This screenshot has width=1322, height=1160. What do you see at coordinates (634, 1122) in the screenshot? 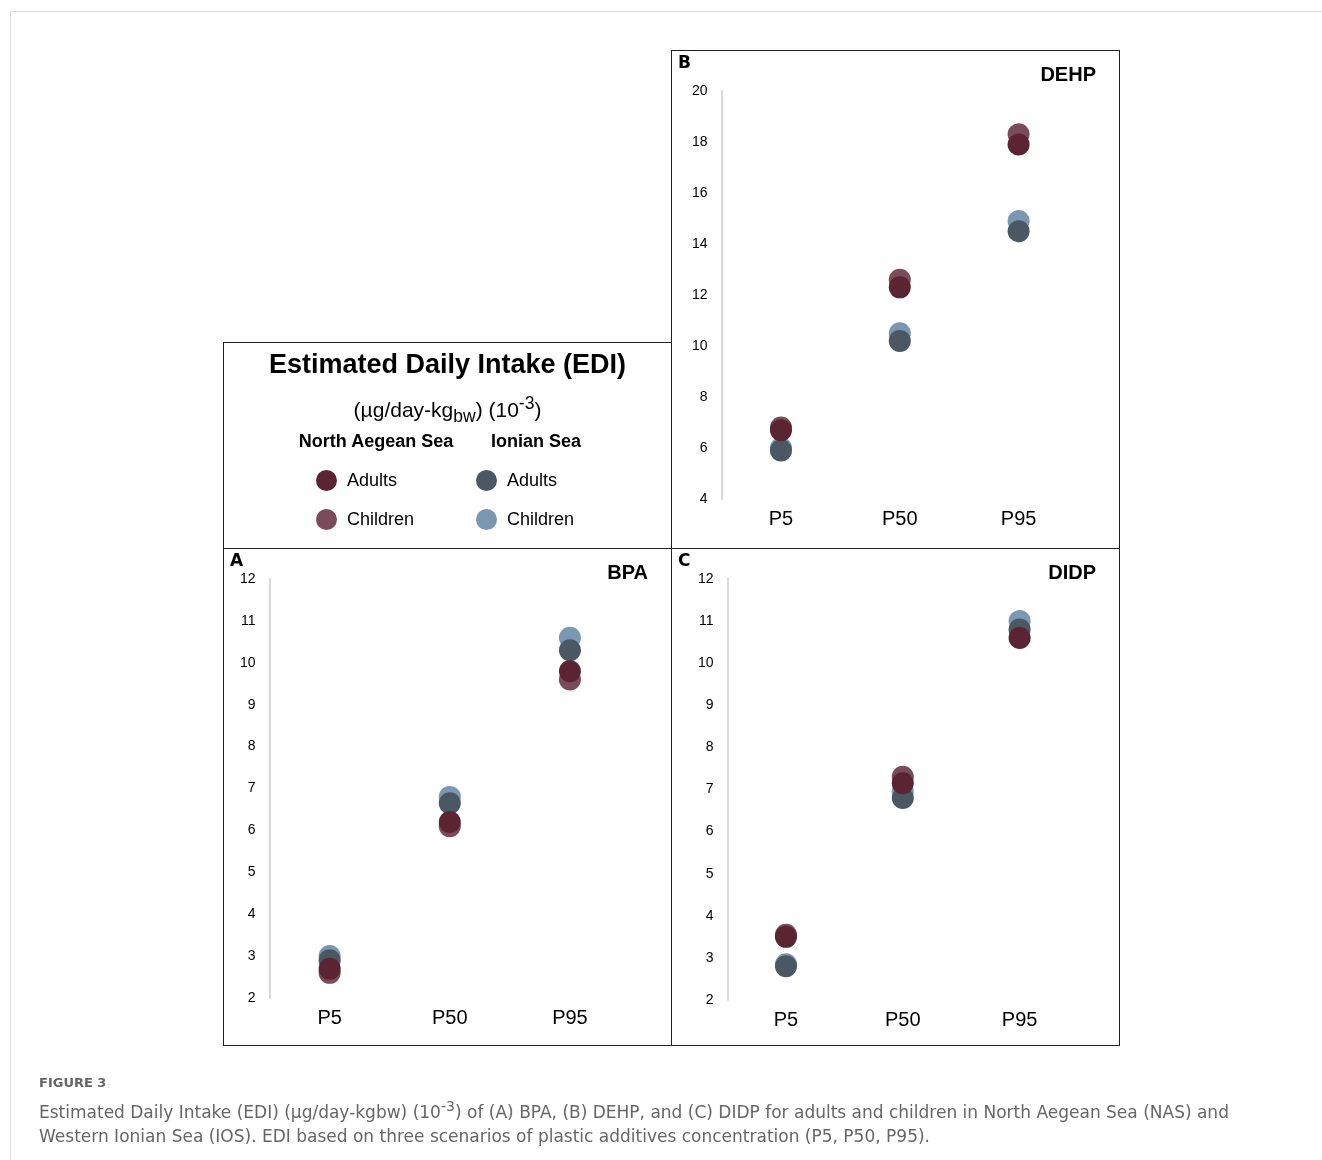
I see `text: Estimated Daily Intake (EDI) (µg/day-kgbw) (10$^{-3}$) of (A) BPA, (B) DEHP, and (C) DIDP for adults and children in North Aegean Sea (NAS) and Western Ionian Sea (IOS). EDI based on three scenarios of plastic additives concentration (P5, P50, P95).` at bounding box center [634, 1122].